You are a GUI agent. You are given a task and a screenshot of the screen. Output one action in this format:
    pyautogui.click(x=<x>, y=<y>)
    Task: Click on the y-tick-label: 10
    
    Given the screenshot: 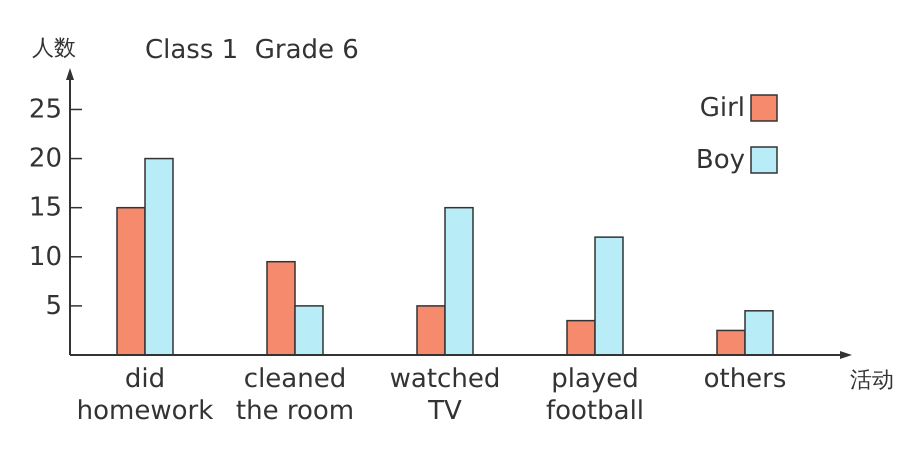 What is the action you would take?
    pyautogui.click(x=45, y=257)
    